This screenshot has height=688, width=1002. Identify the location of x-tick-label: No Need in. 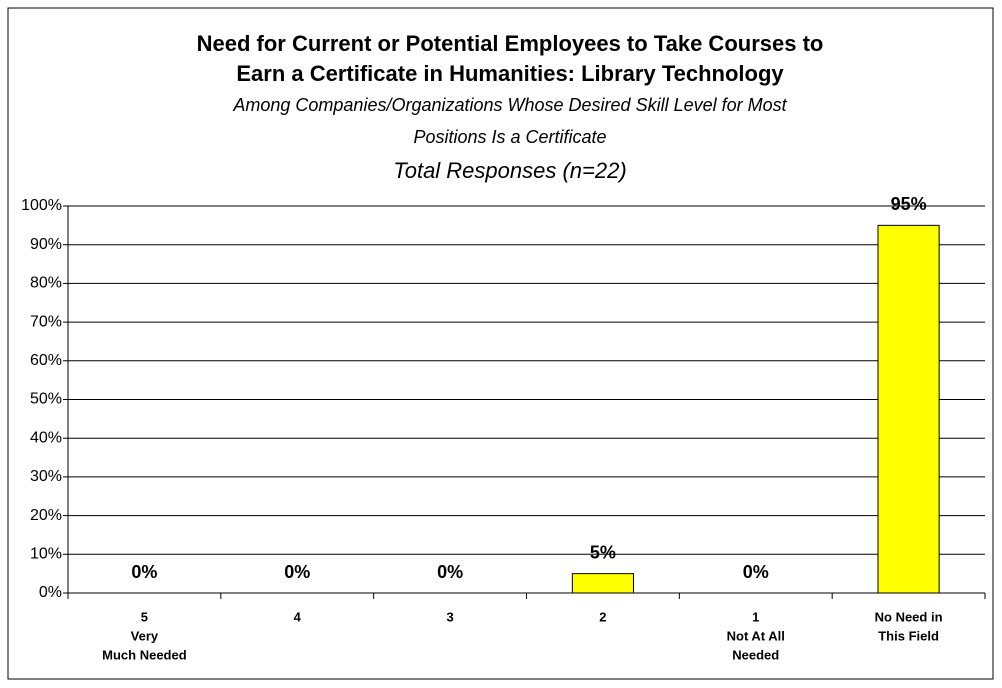
(909, 616).